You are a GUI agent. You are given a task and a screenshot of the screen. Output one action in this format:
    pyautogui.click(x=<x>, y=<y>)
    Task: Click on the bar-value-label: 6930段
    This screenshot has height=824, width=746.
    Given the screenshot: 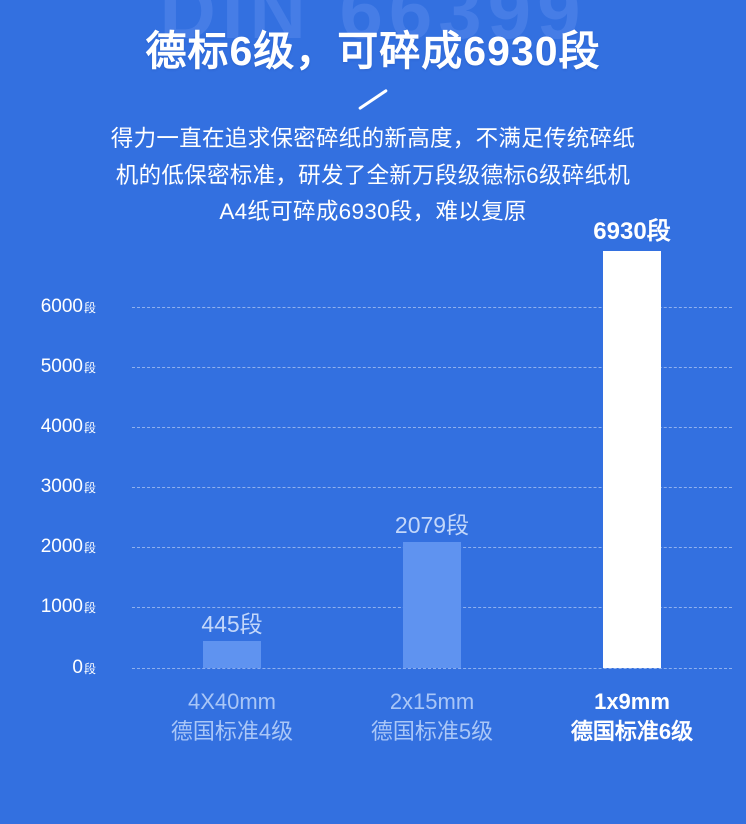 What is the action you would take?
    pyautogui.click(x=632, y=231)
    